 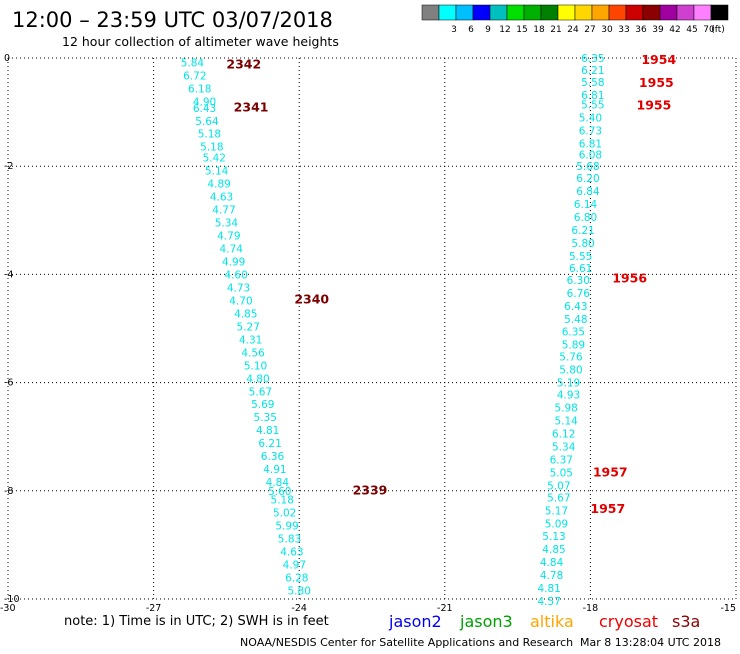 What do you see at coordinates (592, 106) in the screenshot?
I see `data-point-label: 5.55` at bounding box center [592, 106].